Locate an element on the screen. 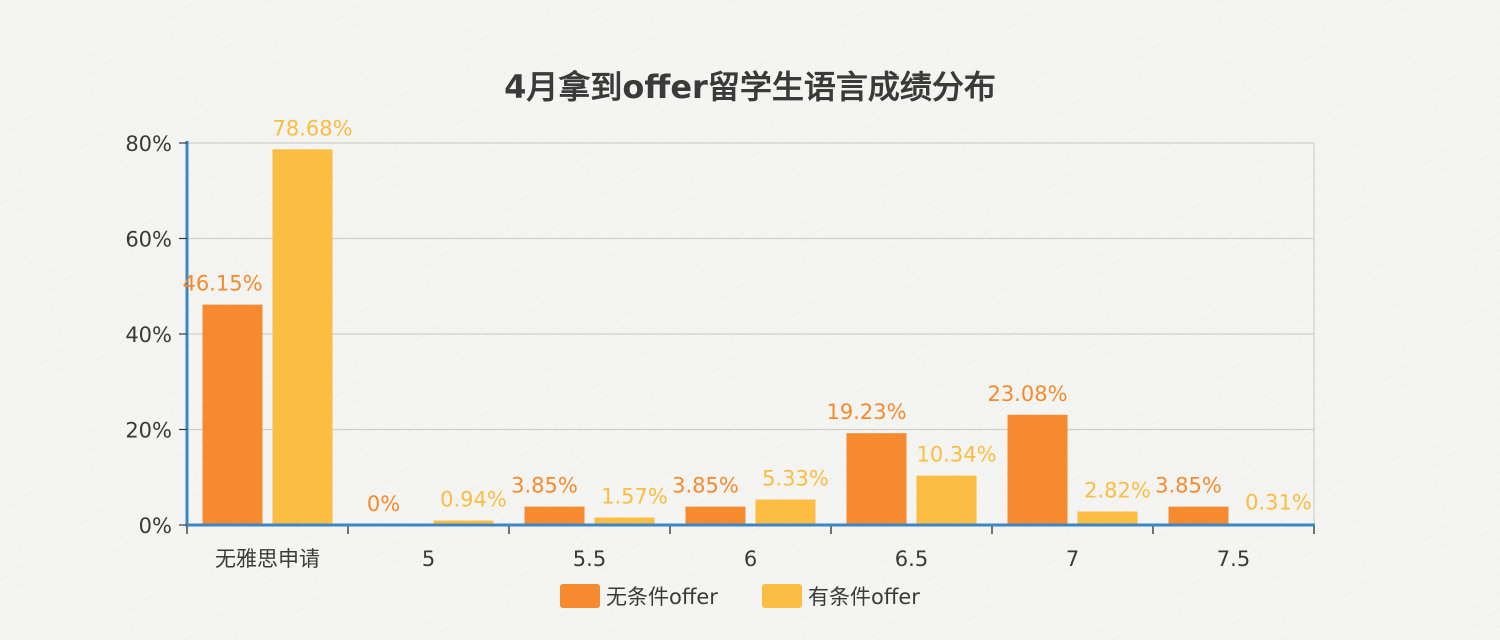  data-label: 46.15% is located at coordinates (222, 284).